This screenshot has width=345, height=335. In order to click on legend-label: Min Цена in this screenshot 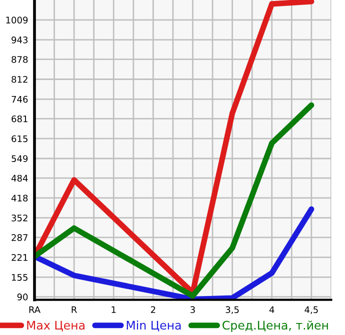, I will do `click(153, 326)`.